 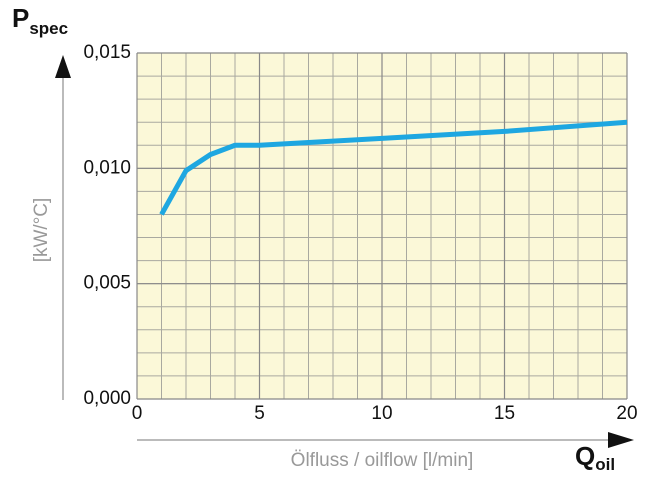 I want to click on x-symbol: Q, so click(x=585, y=456).